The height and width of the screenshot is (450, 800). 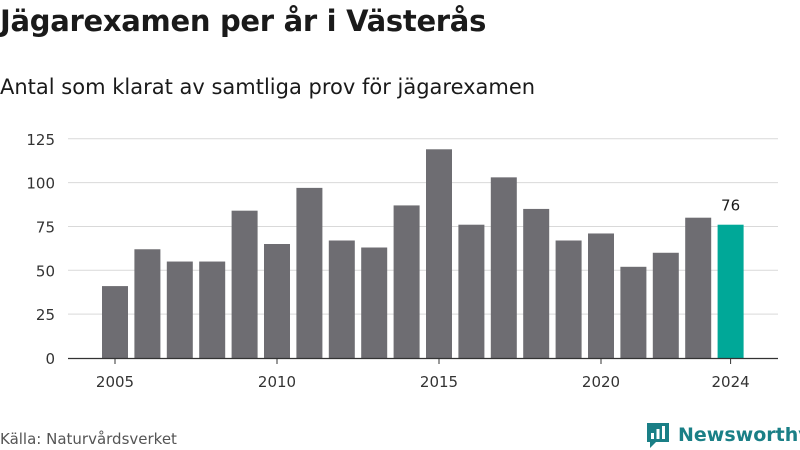 What do you see at coordinates (45, 315) in the screenshot?
I see `y-tick-label: 25` at bounding box center [45, 315].